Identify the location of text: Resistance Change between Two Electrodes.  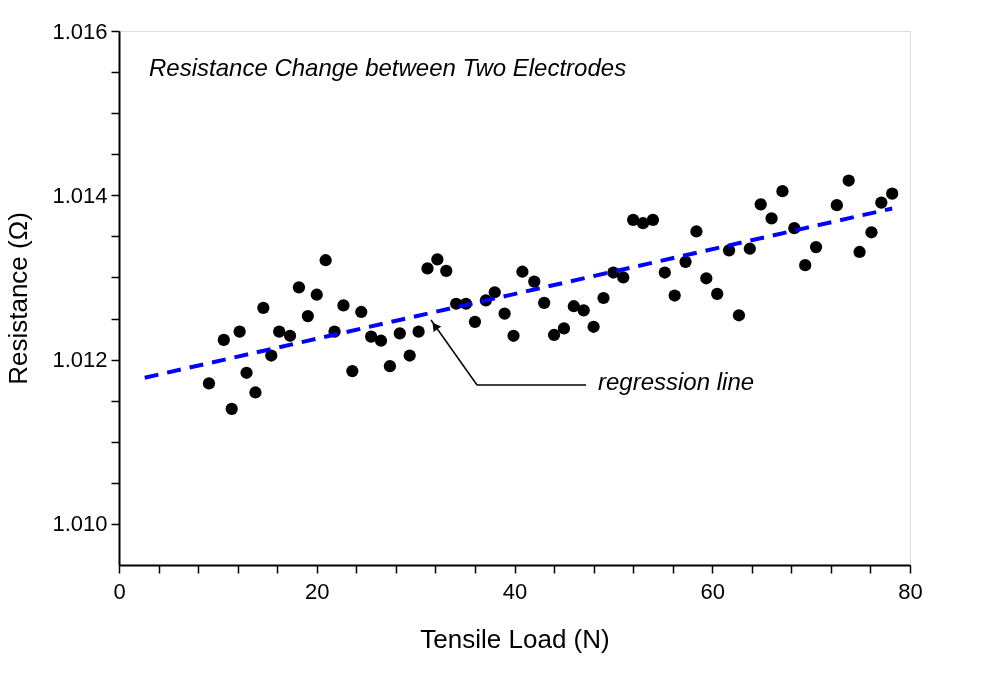
(388, 67).